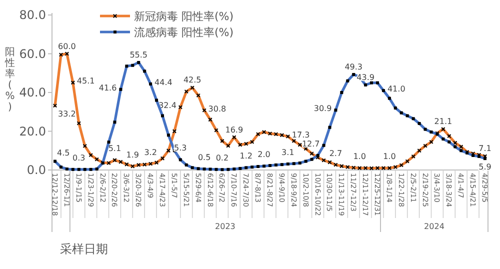 The width and height of the screenshot is (500, 269). I want to click on data-label: 12.7, so click(311, 143).